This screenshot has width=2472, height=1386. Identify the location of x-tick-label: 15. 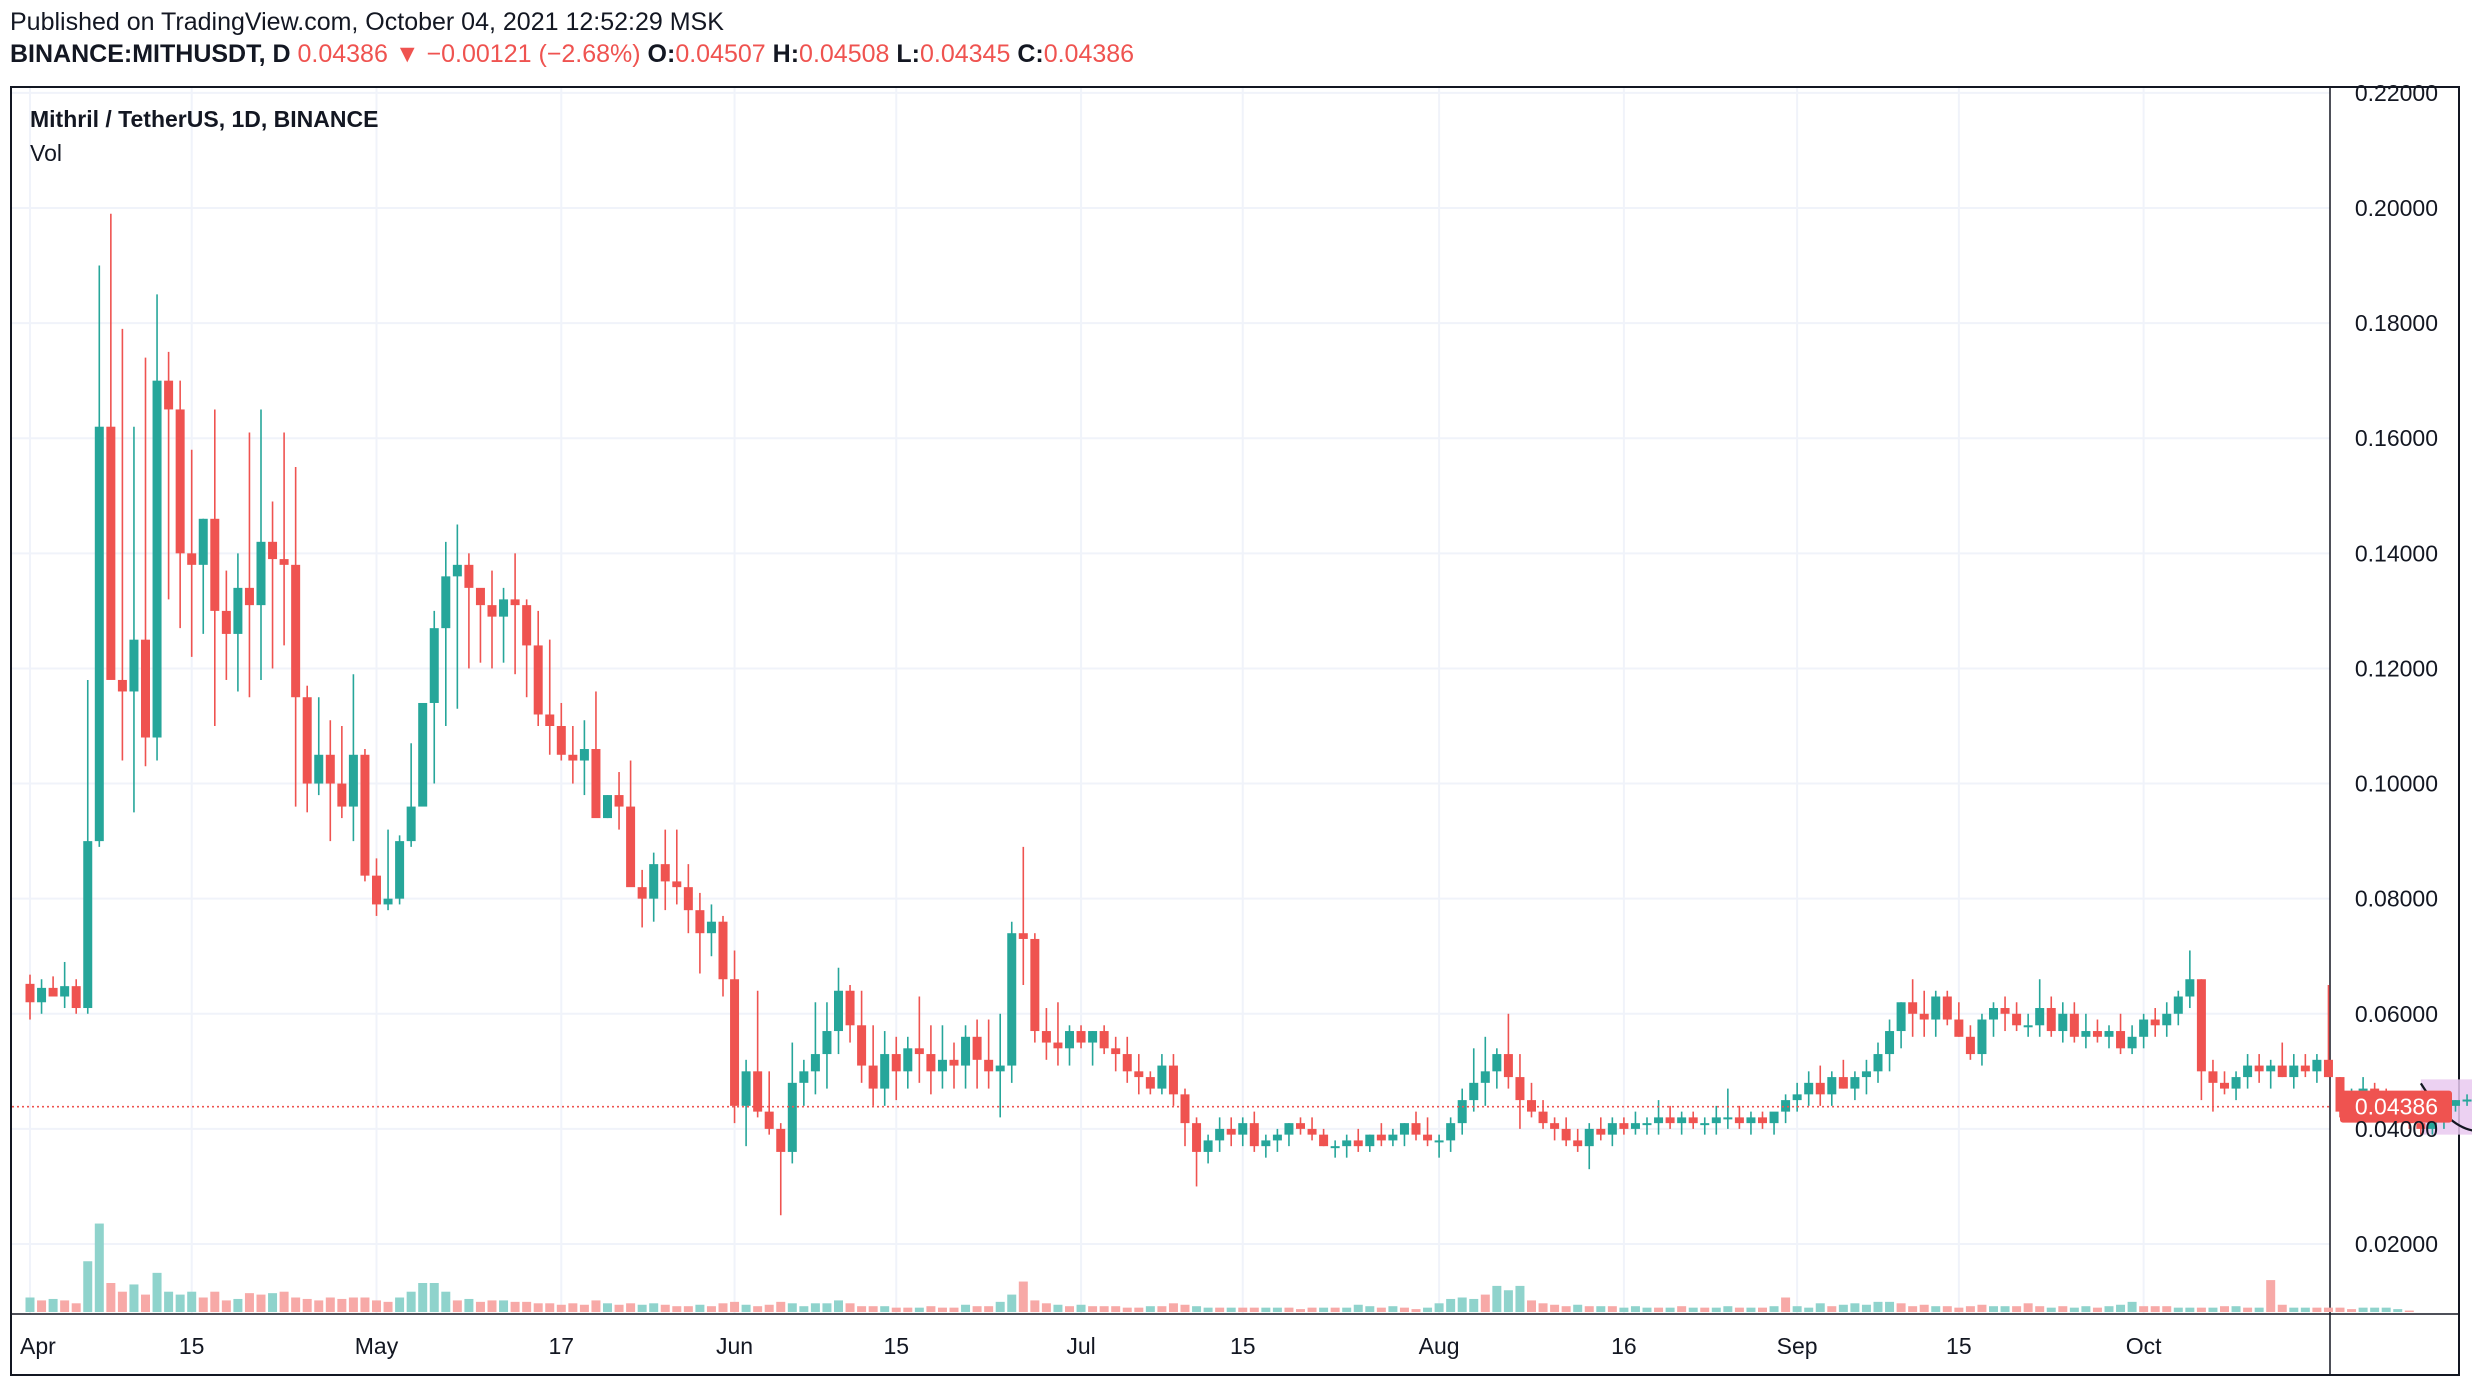
(192, 1346).